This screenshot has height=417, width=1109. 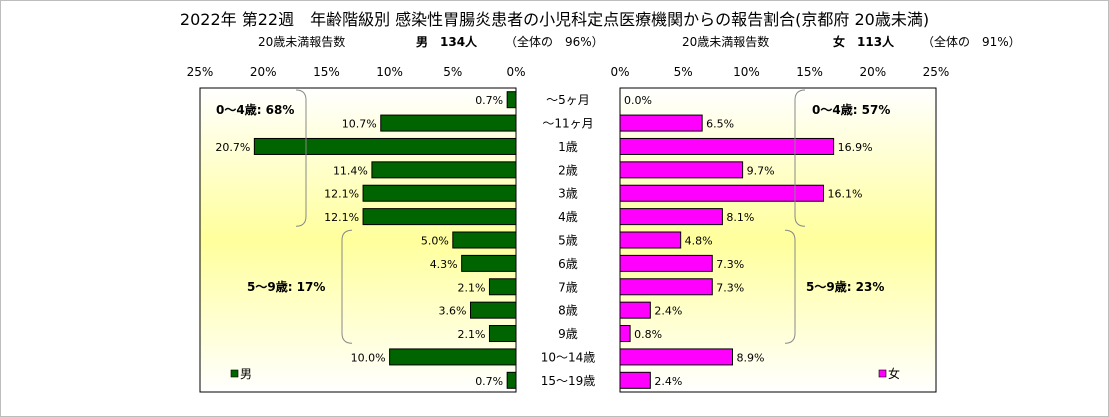 I want to click on age-category-label: 2歳, so click(x=568, y=170).